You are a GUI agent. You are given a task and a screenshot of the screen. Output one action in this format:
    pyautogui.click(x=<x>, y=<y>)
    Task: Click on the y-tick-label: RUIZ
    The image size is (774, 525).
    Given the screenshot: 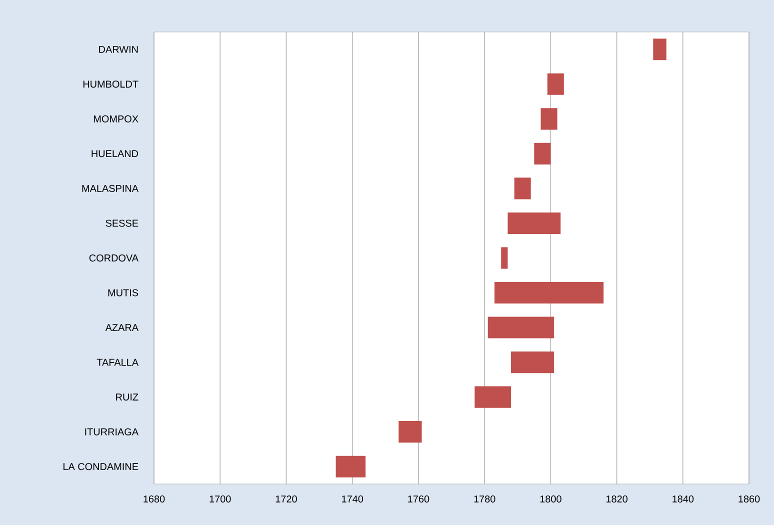 What is the action you would take?
    pyautogui.click(x=127, y=397)
    